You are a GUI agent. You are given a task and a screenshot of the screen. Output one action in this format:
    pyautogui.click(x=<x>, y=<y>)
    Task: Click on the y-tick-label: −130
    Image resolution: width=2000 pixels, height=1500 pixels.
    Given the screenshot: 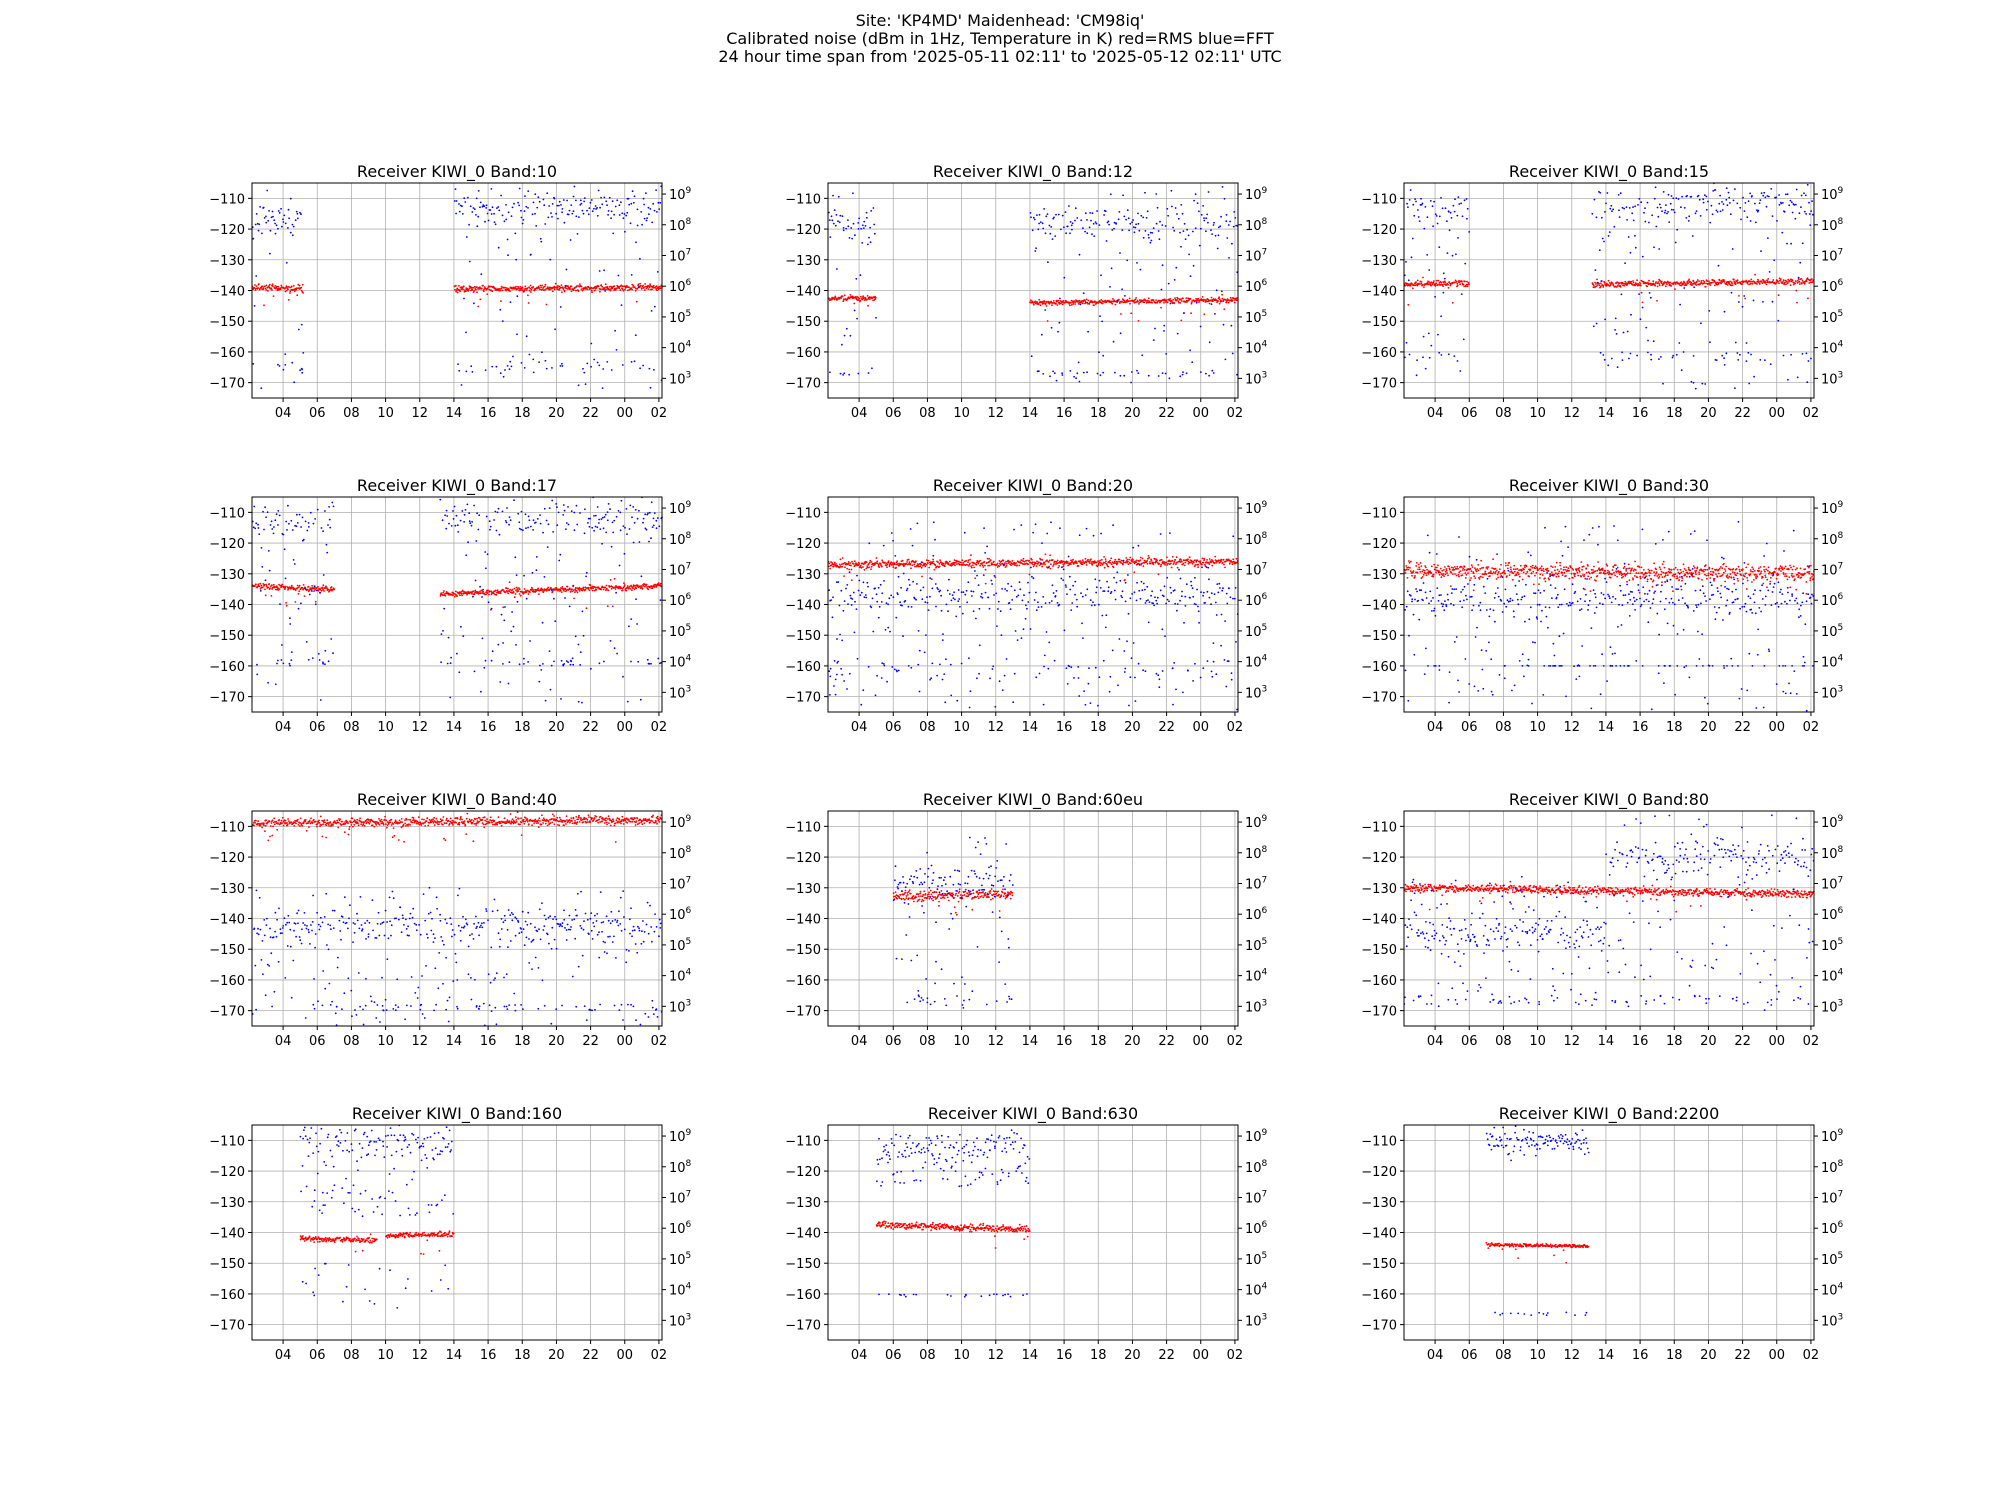 What is the action you would take?
    pyautogui.click(x=227, y=575)
    